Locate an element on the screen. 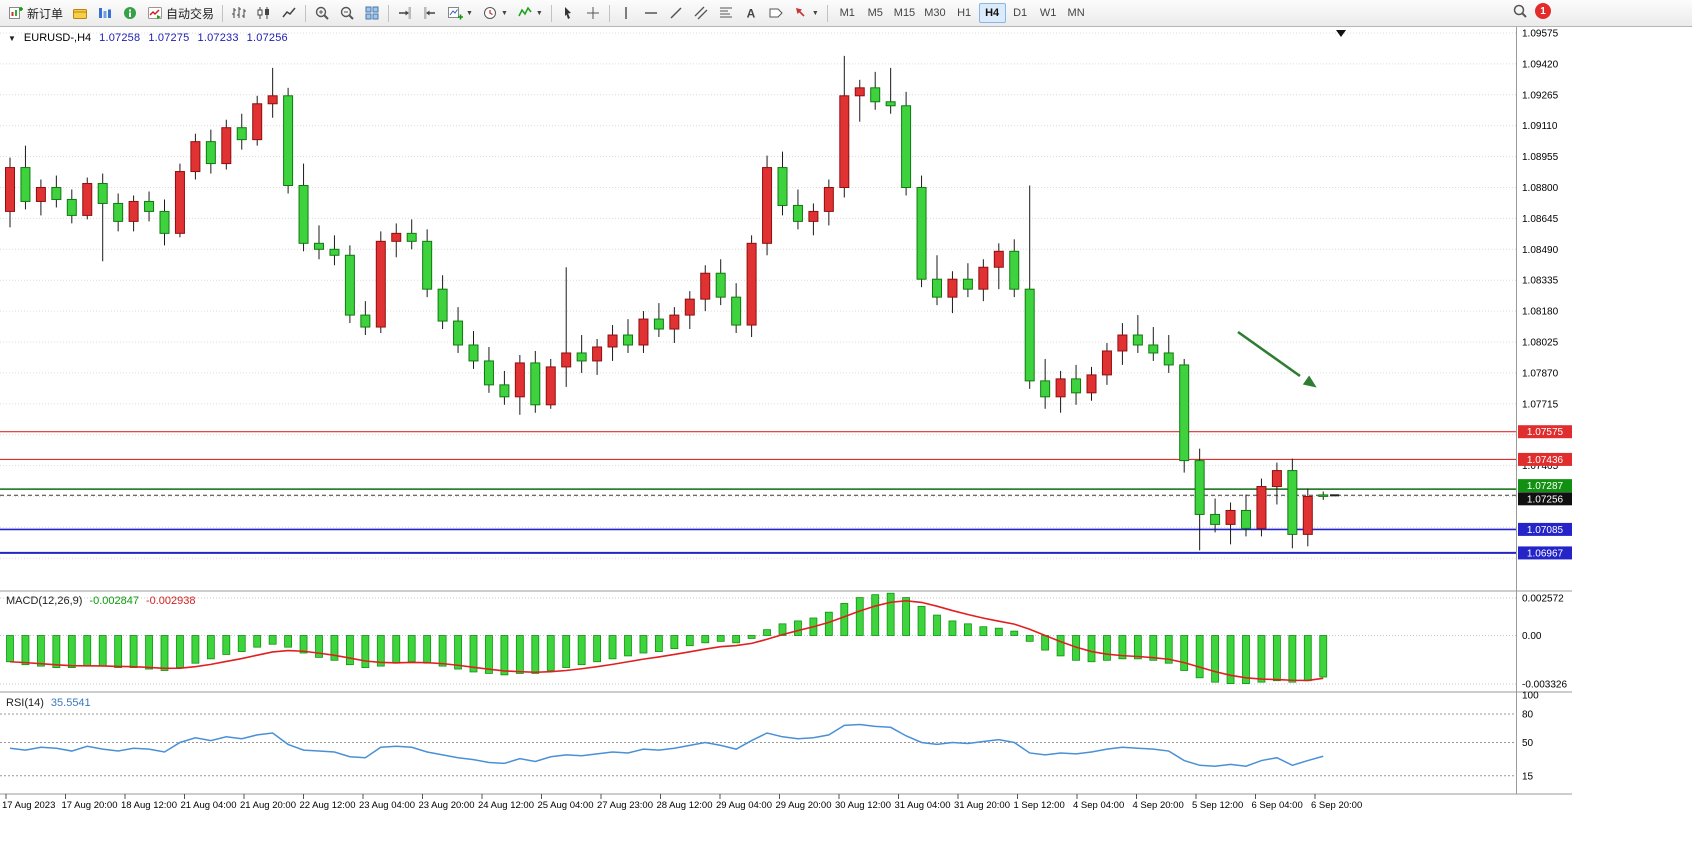 The width and height of the screenshot is (1692, 856). timeframe-h1-button: H1 is located at coordinates (964, 13).